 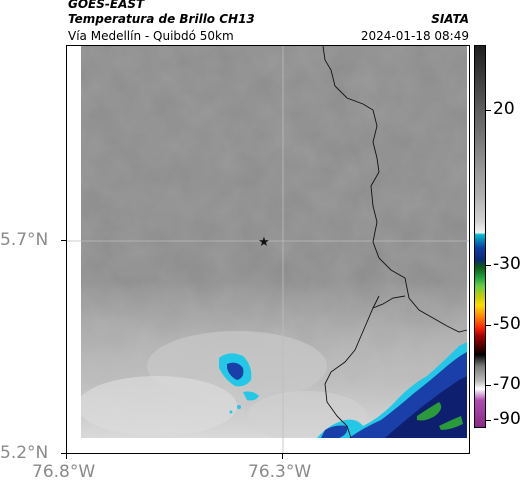 I want to click on colorbar-label: -50, so click(x=507, y=324).